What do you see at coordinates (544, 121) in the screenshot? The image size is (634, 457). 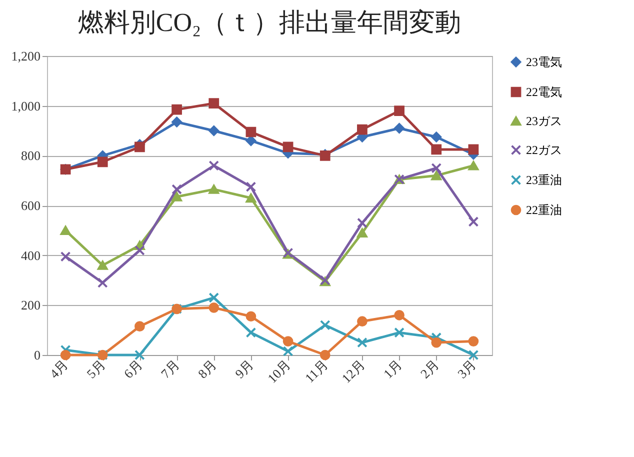 I see `legend-label: 23ガス` at bounding box center [544, 121].